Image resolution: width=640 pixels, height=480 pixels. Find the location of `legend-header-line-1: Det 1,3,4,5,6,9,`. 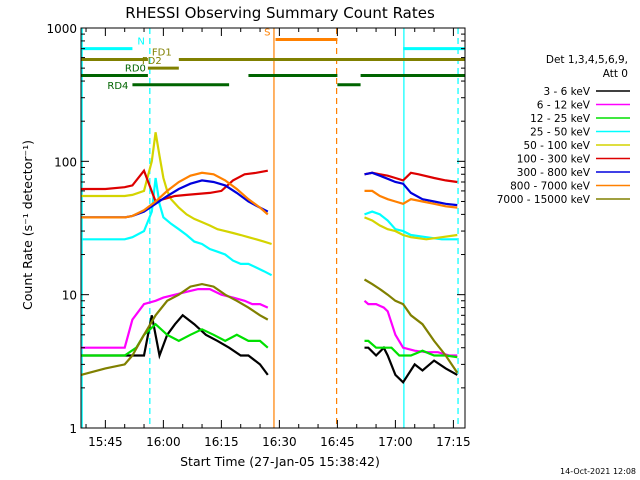

legend-header-line-1: Det 1,3,4,5,6,9, is located at coordinates (587, 60).